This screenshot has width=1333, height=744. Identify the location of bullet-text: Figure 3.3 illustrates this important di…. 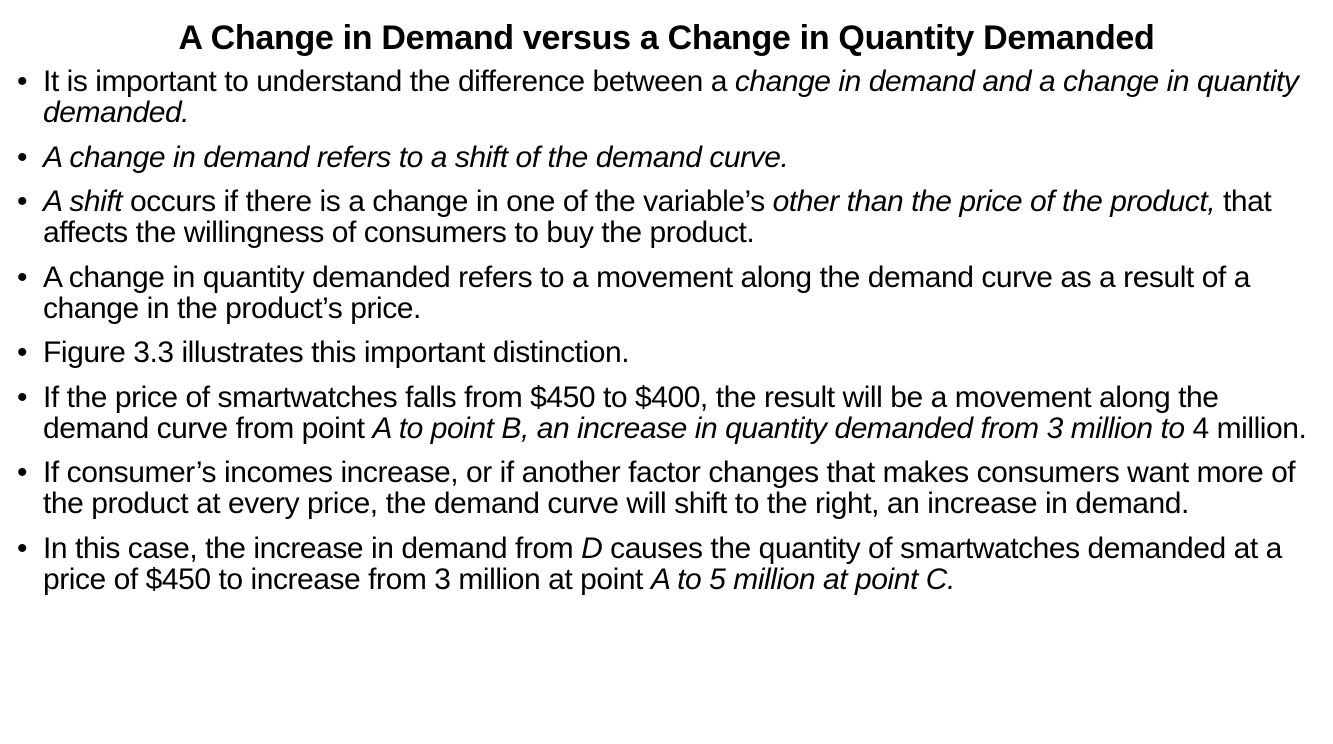
(336, 352).